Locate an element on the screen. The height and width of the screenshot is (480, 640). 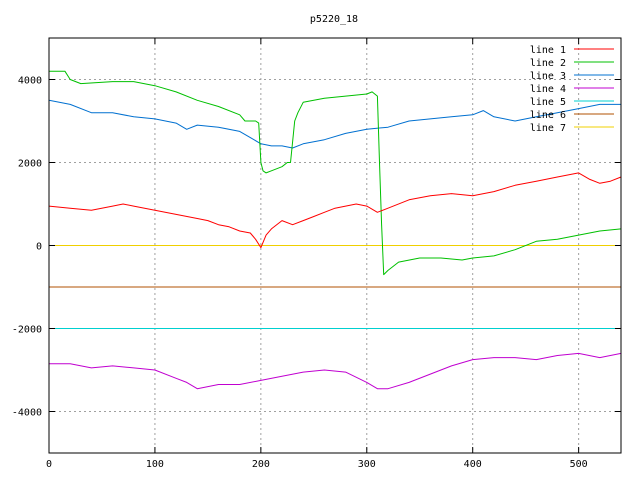
y-tick-label: 2000 is located at coordinates (30, 164).